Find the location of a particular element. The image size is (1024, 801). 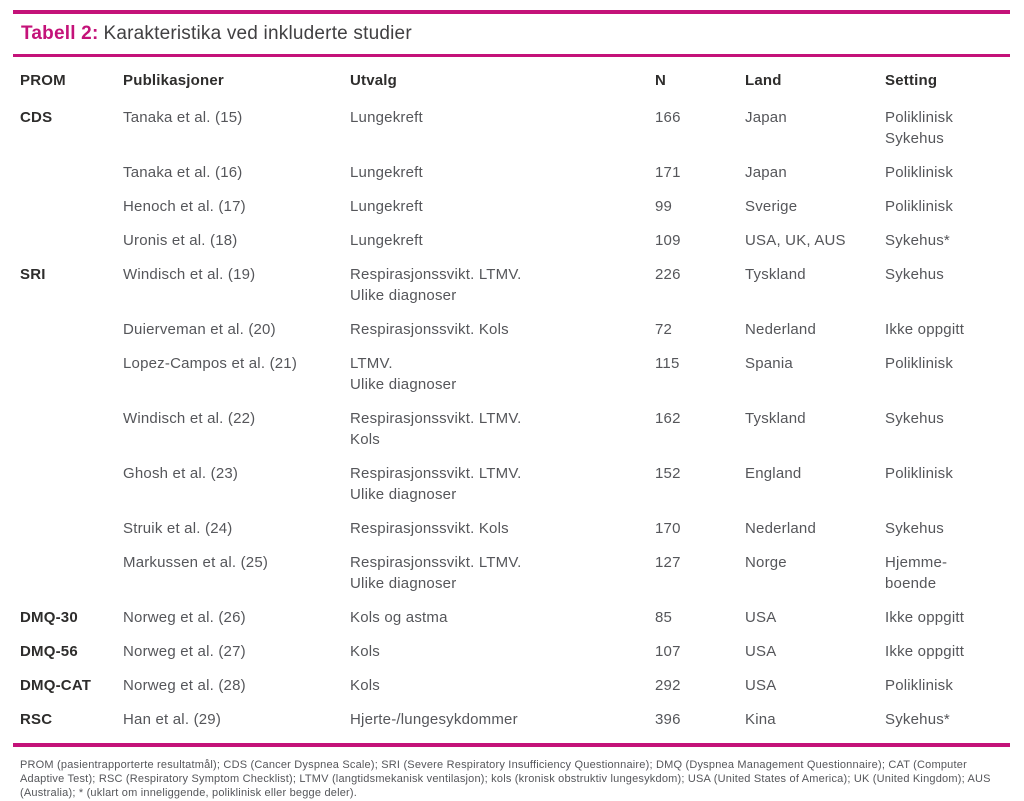

cell-prom: SRI is located at coordinates (33, 274).